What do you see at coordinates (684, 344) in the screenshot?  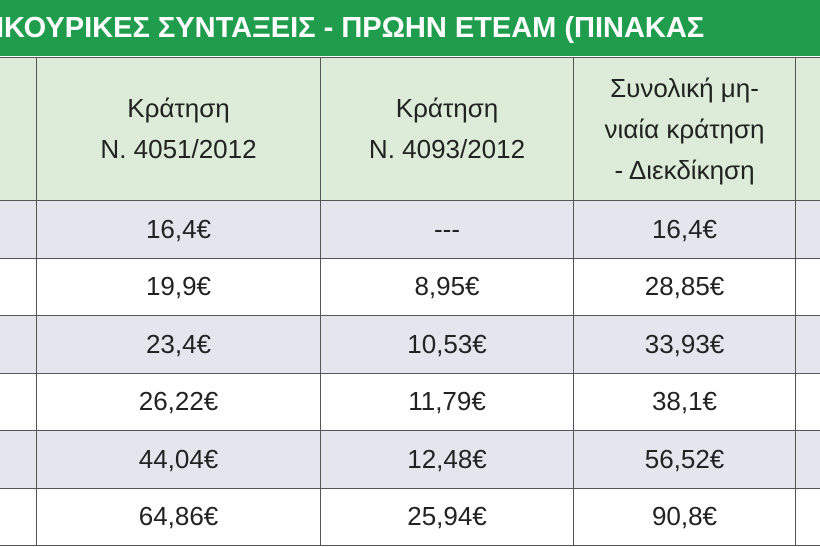 I see `table-cell: 33,93€` at bounding box center [684, 344].